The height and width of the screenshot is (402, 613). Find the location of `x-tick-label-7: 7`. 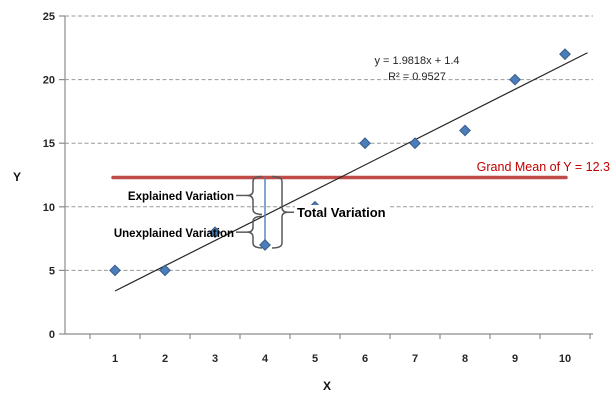

x-tick-label-7: 7 is located at coordinates (415, 359).